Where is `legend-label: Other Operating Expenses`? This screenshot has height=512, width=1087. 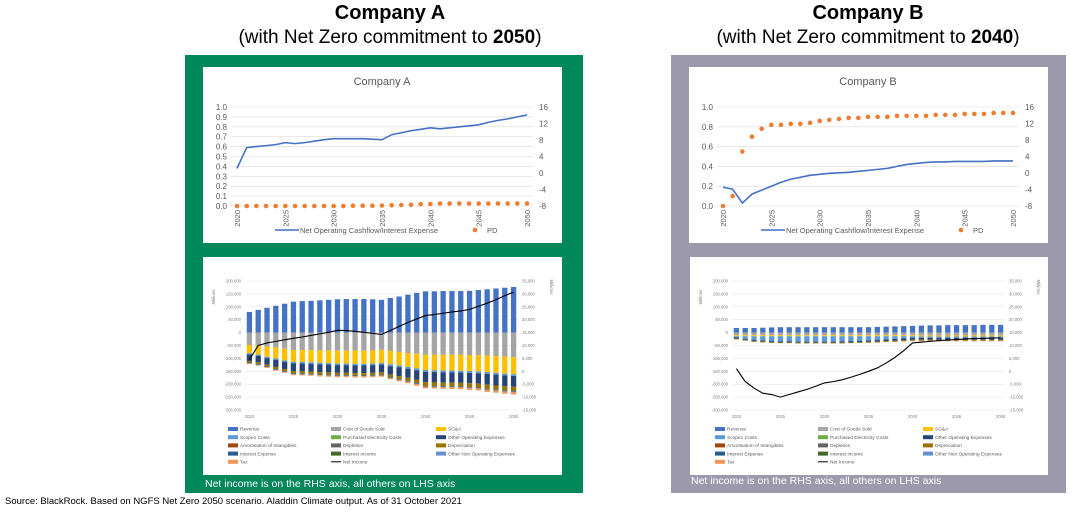
legend-label: Other Operating Expenses is located at coordinates (963, 438).